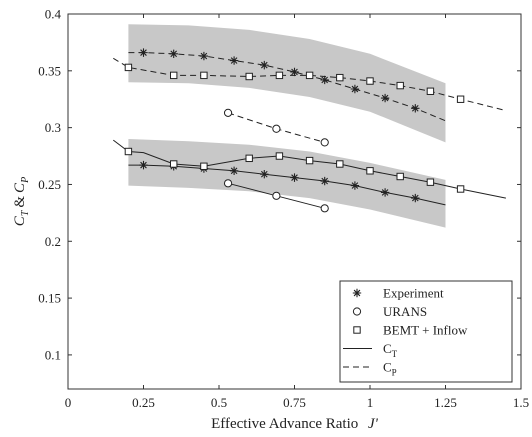 The height and width of the screenshot is (437, 532). What do you see at coordinates (49, 70) in the screenshot?
I see `y-tick-label: 0.35` at bounding box center [49, 70].